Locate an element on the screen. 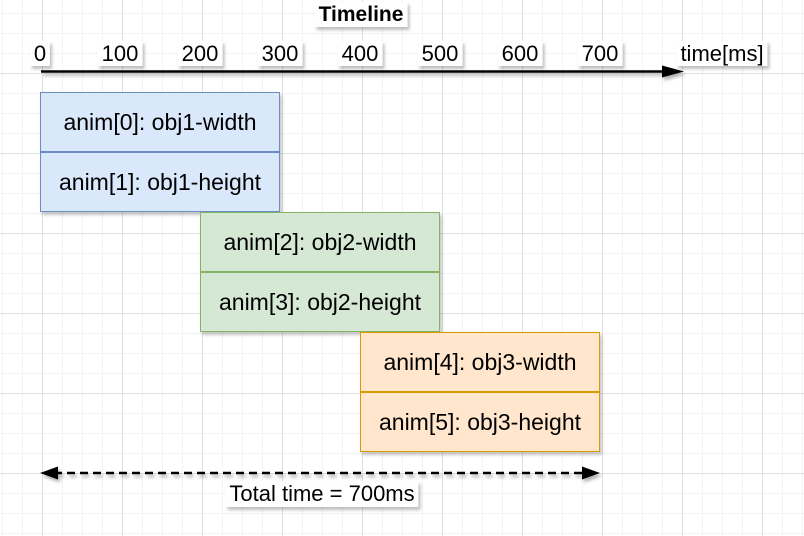 The image size is (804, 536). axis-tick-label: 500 is located at coordinates (440, 53).